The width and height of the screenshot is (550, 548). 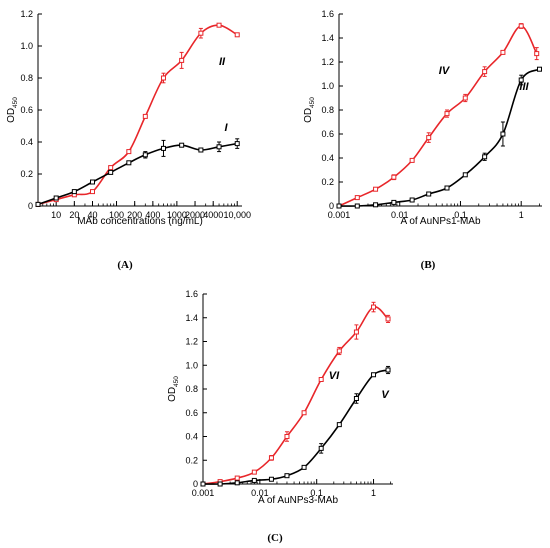 I want to click on series-II, so click(x=137, y=114).